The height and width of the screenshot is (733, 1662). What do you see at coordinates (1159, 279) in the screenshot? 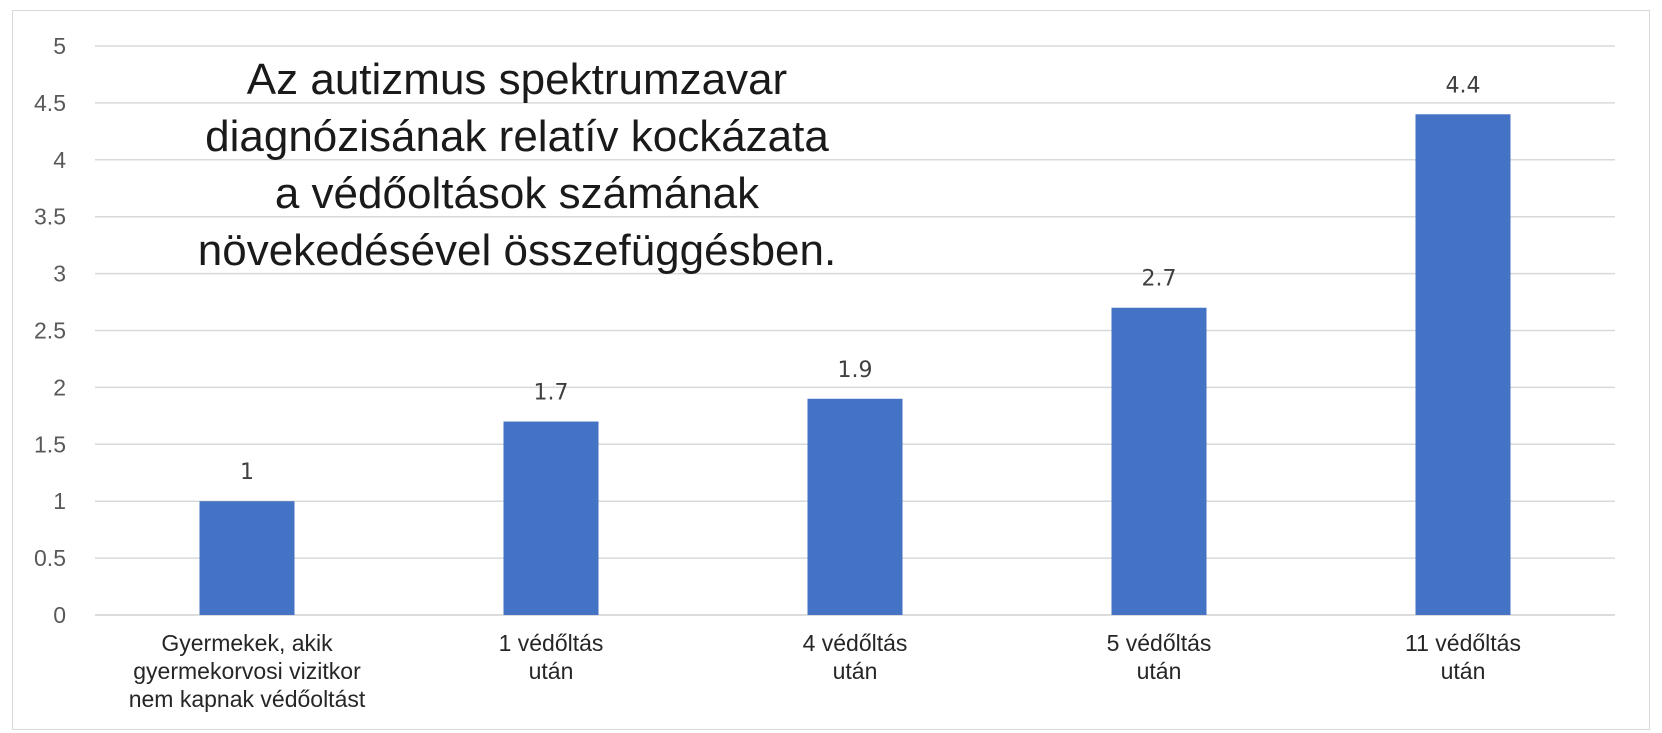
I see `data-label: 2.7` at bounding box center [1159, 279].